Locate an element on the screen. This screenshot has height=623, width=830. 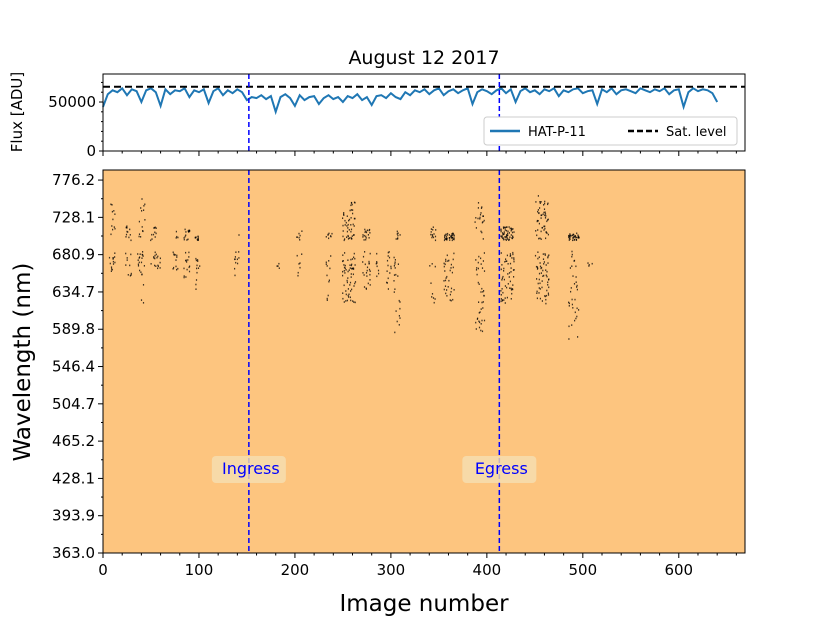
xtick-label: 500 is located at coordinates (583, 570).